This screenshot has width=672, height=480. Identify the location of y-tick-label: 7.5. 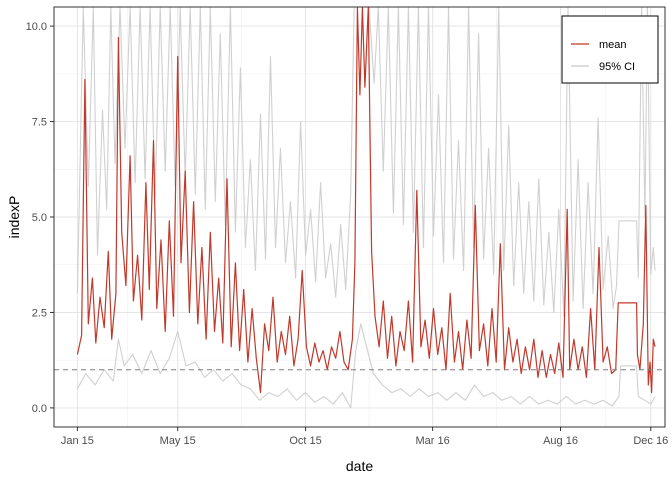
(39, 123).